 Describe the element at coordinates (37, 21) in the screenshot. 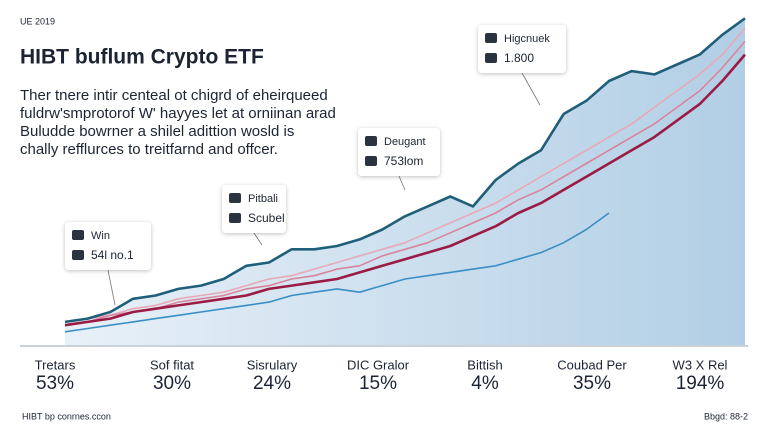

I see `kicker: UE 2019` at that location.